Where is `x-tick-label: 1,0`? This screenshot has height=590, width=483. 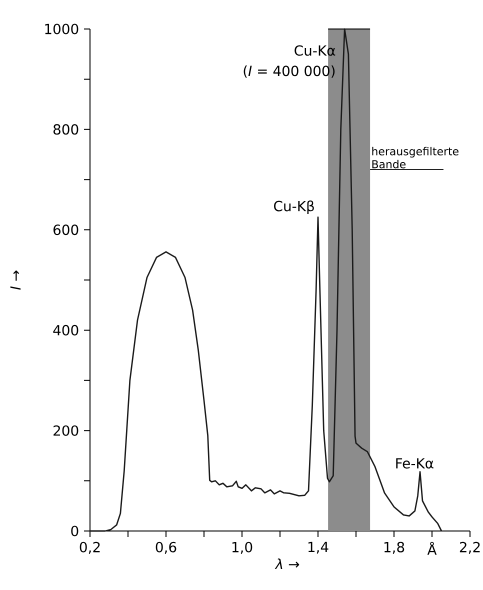
x-tick-label: 1,0 is located at coordinates (242, 548).